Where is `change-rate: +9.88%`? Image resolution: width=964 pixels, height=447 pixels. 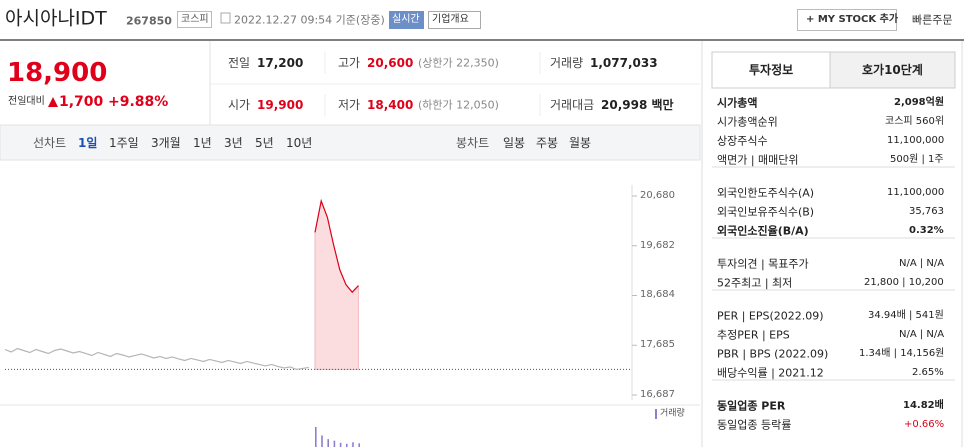 change-rate: +9.88% is located at coordinates (138, 102).